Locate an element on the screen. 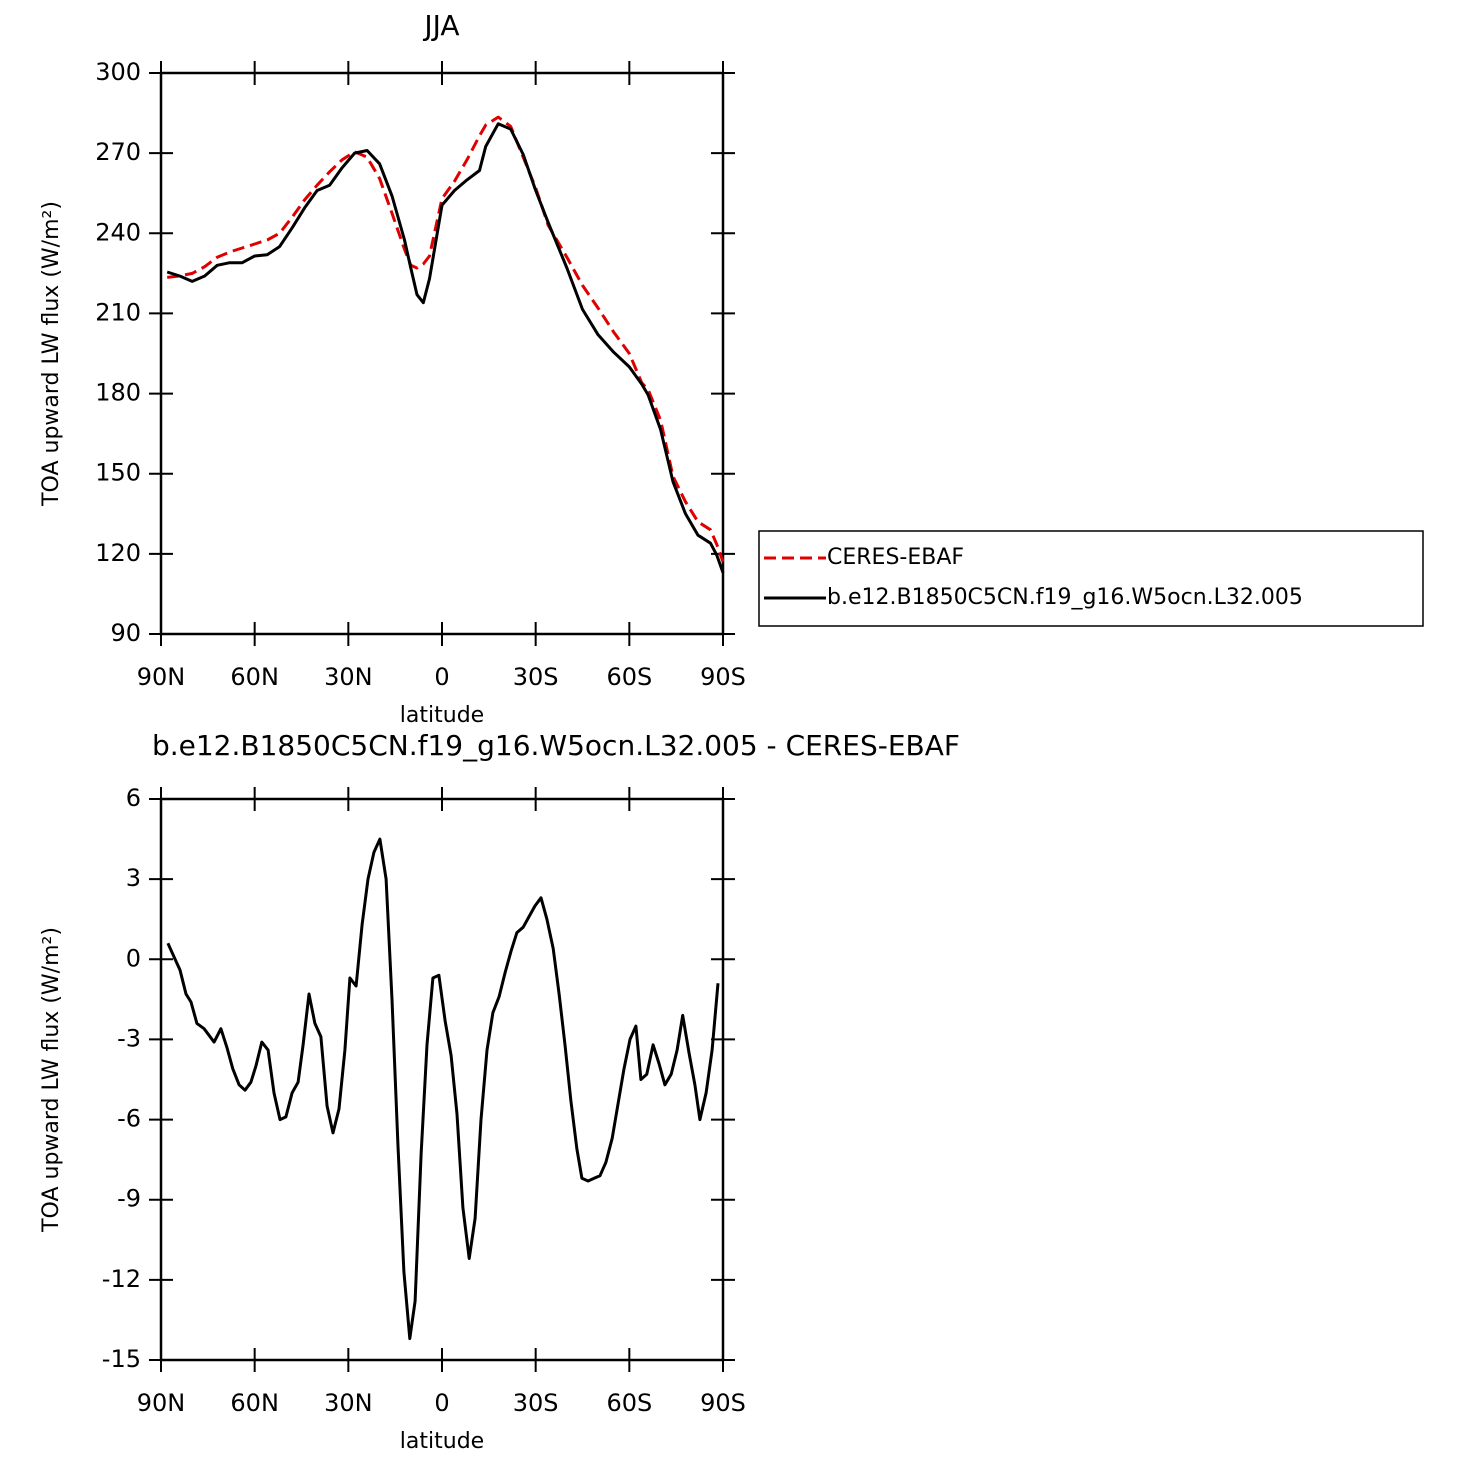  legend-box is located at coordinates (1091, 578).